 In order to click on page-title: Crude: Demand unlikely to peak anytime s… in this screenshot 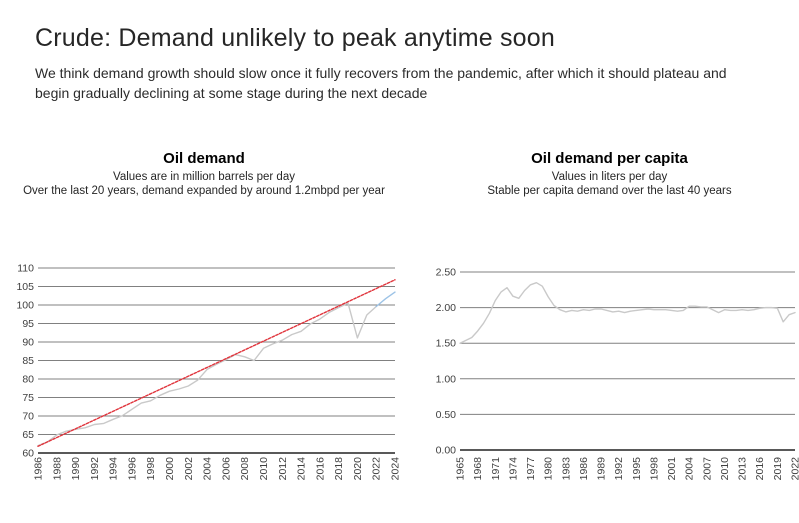, I will do `click(295, 38)`.